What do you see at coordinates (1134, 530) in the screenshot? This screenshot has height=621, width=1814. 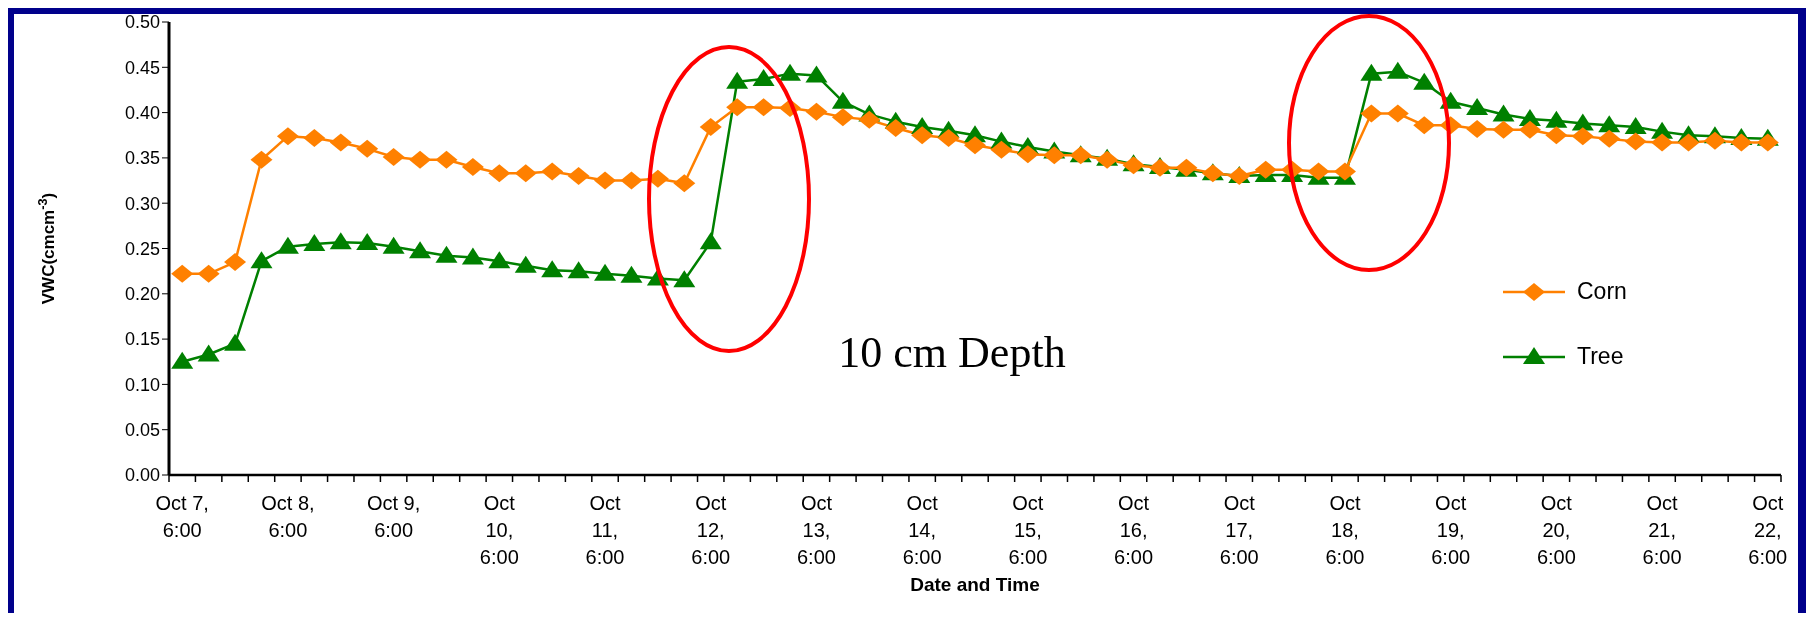 I see `x-tick-label: Oct 16, 6:00` at bounding box center [1134, 530].